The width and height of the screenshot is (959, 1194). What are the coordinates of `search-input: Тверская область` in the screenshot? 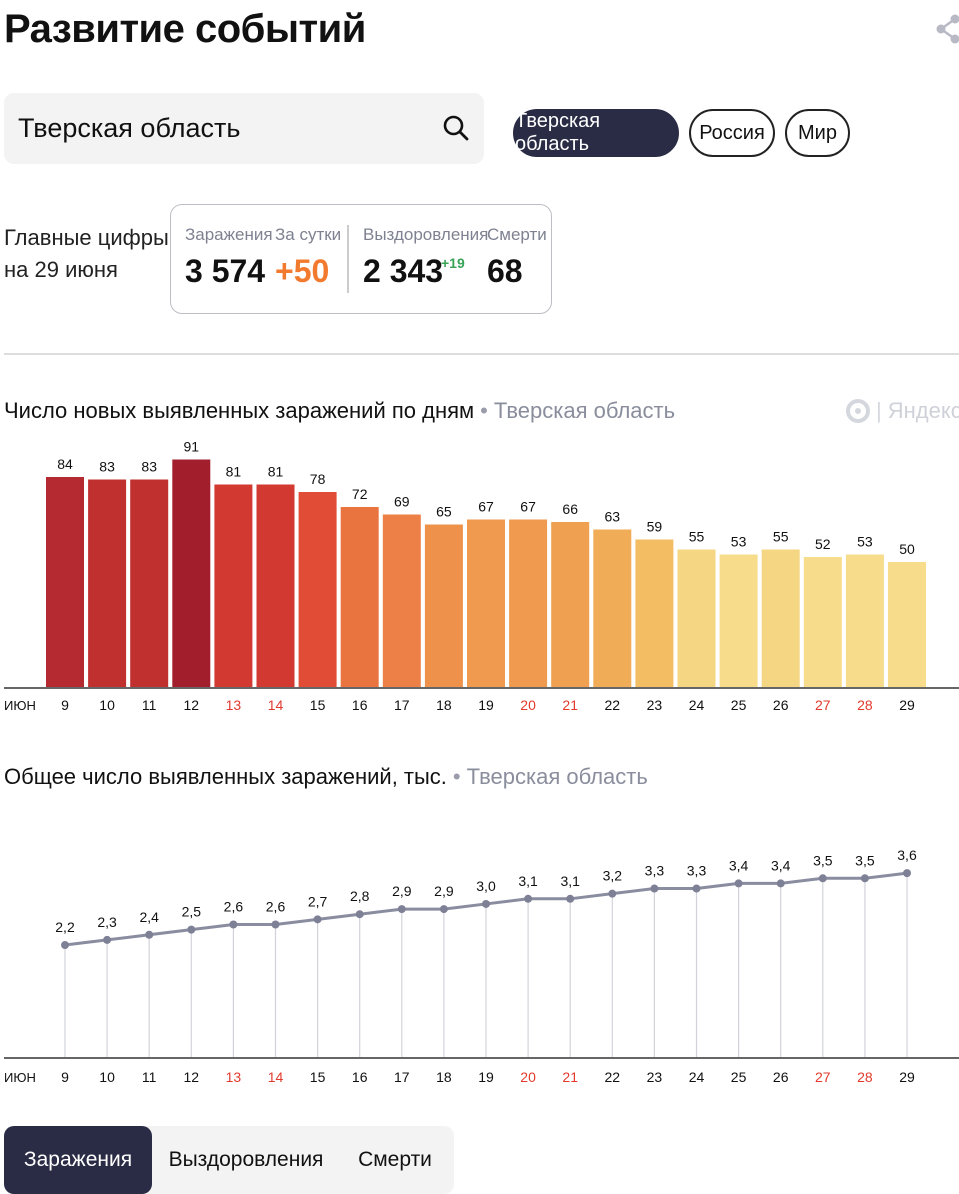 It's located at (244, 128).